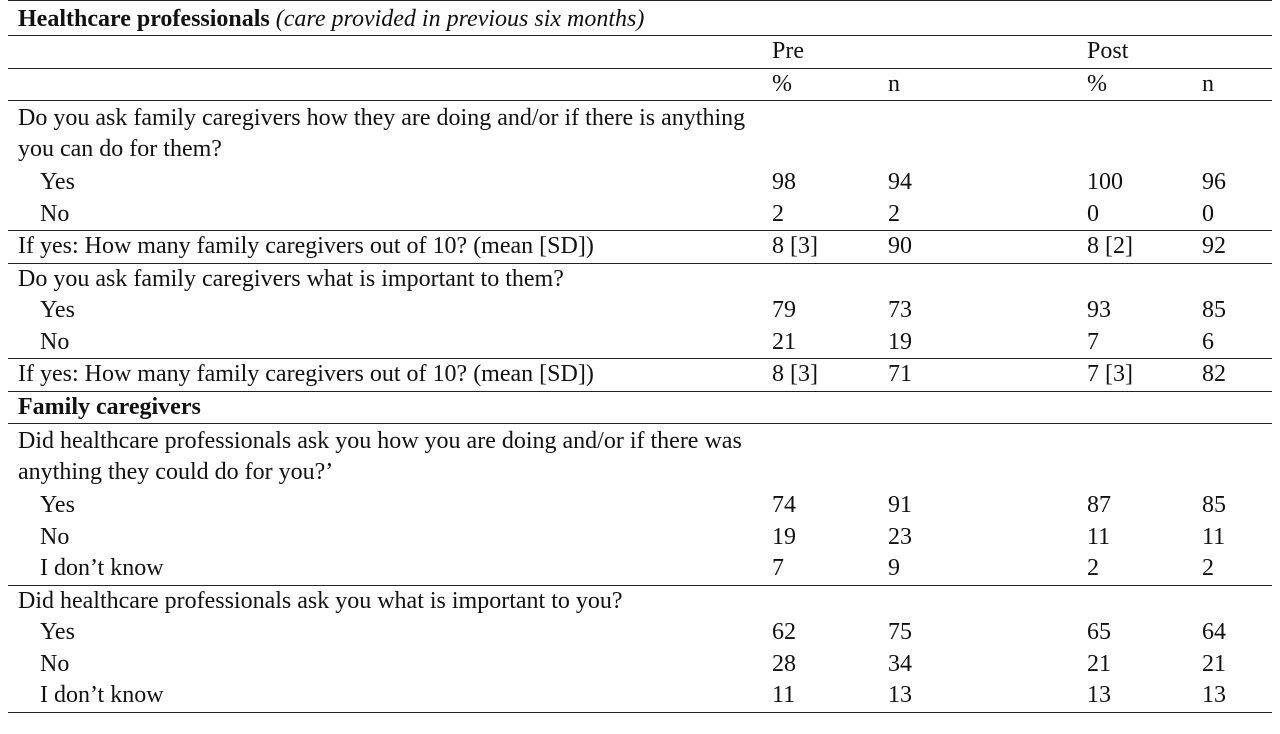 The width and height of the screenshot is (1280, 734). What do you see at coordinates (1208, 341) in the screenshot?
I see `post-n-cell: 6` at bounding box center [1208, 341].